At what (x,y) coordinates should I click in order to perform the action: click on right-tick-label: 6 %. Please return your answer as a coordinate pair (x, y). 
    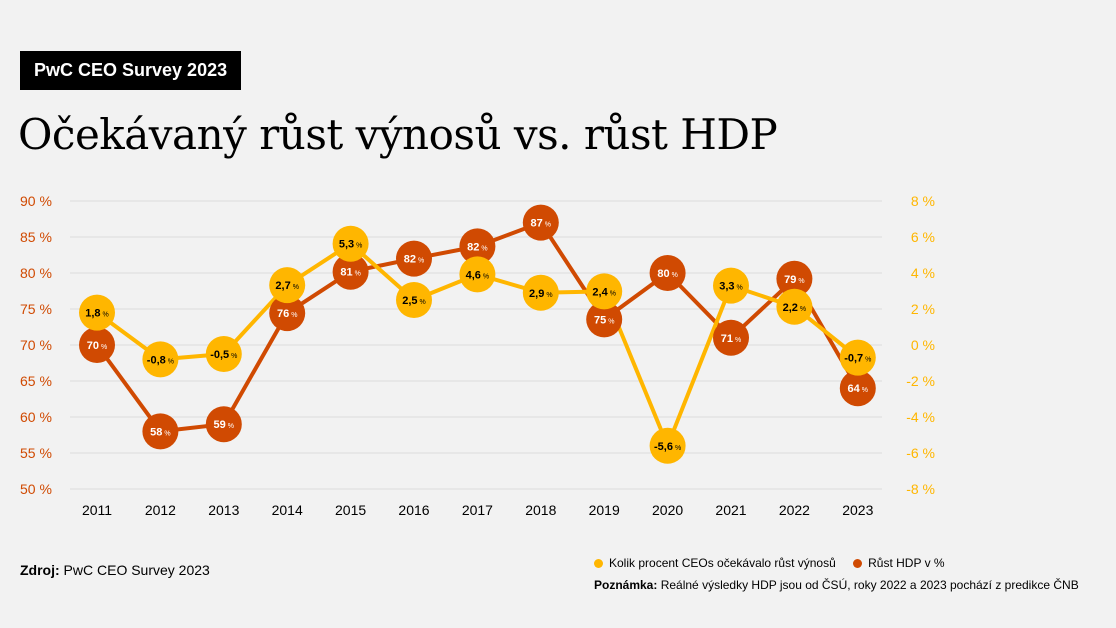
    Looking at the image, I should click on (923, 237).